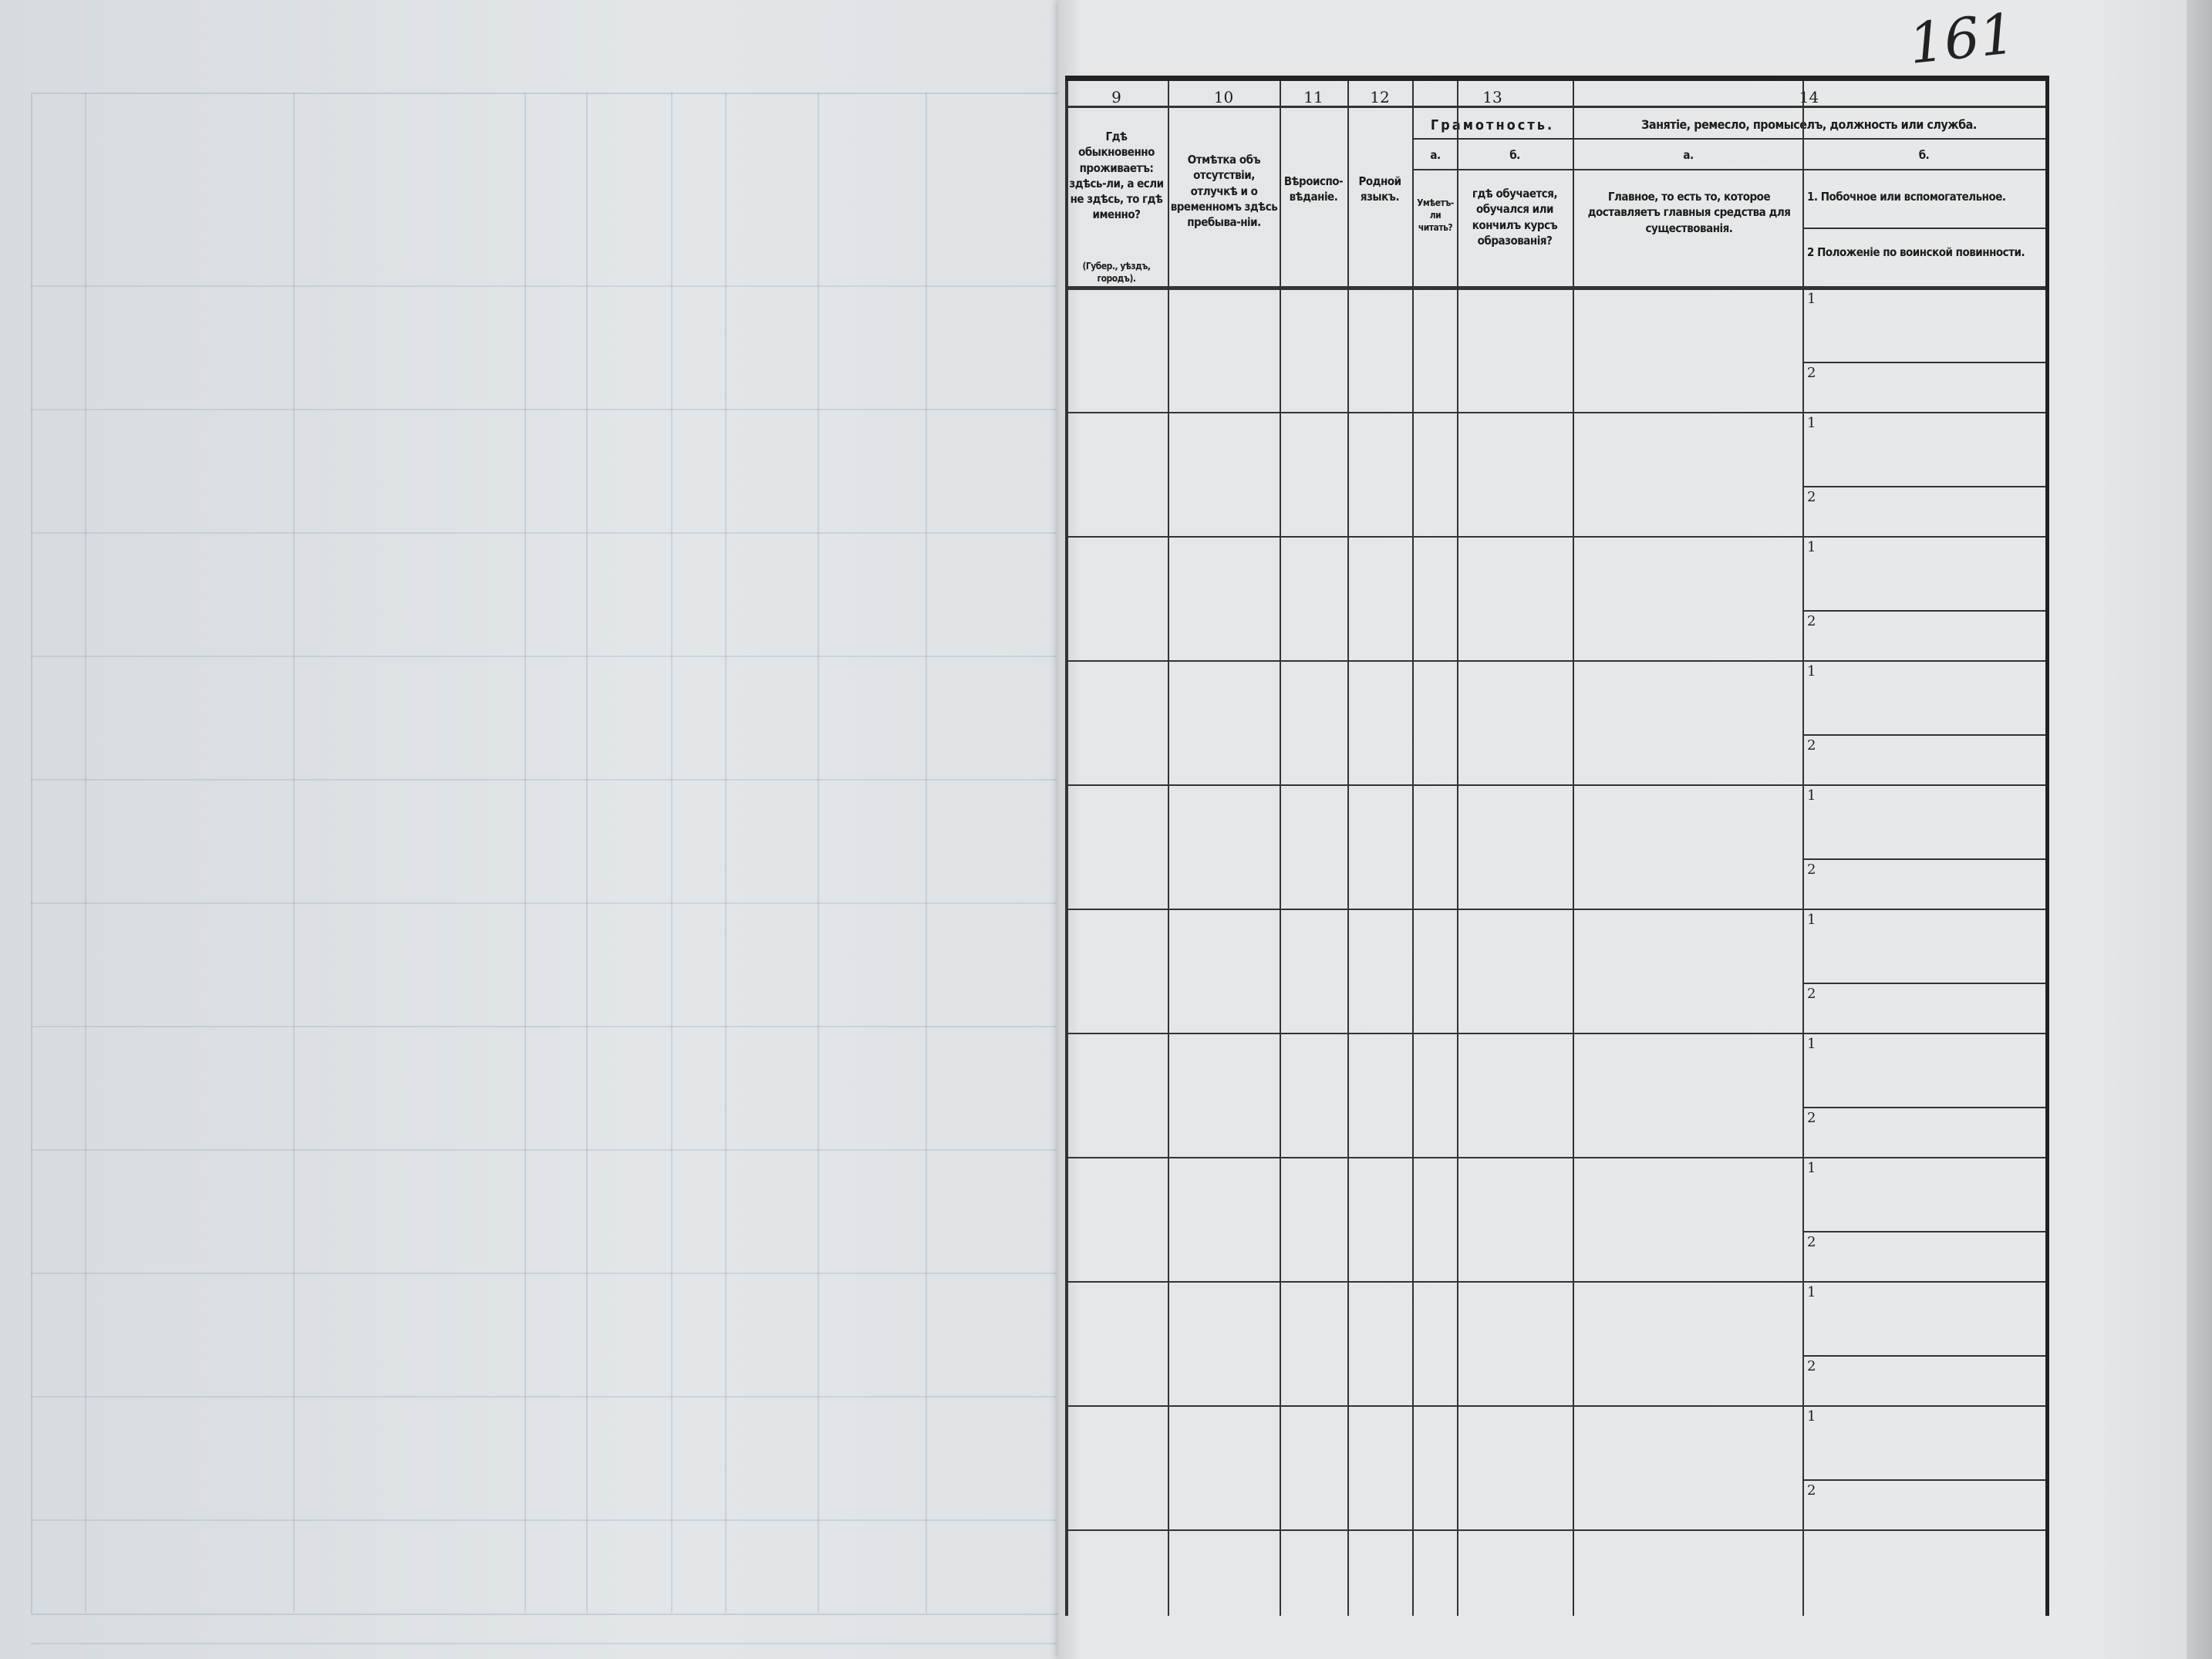 Image resolution: width=2212 pixels, height=1659 pixels. What do you see at coordinates (2199, 829) in the screenshot?
I see `page-edge` at bounding box center [2199, 829].